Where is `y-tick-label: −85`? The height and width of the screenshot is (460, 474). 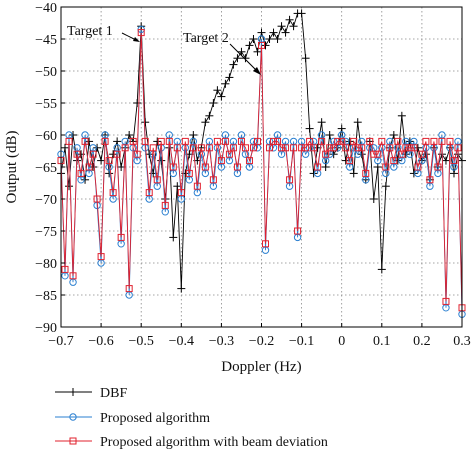 y-tick-label: −85 is located at coordinates (46, 296).